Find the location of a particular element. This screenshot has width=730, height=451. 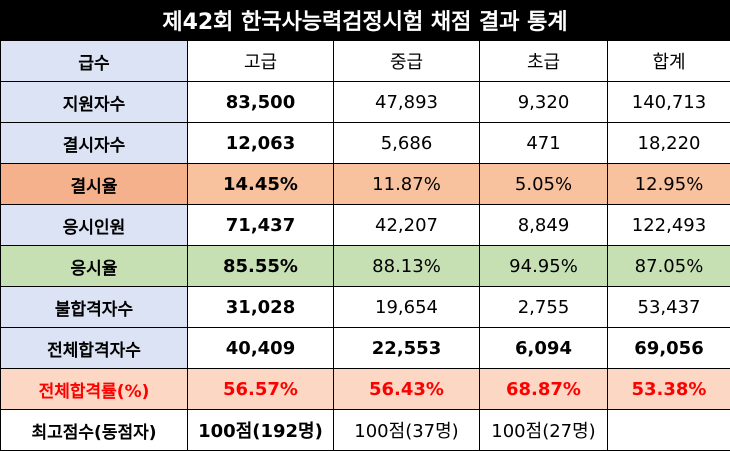

table-cell: 53.38% is located at coordinates (669, 389).